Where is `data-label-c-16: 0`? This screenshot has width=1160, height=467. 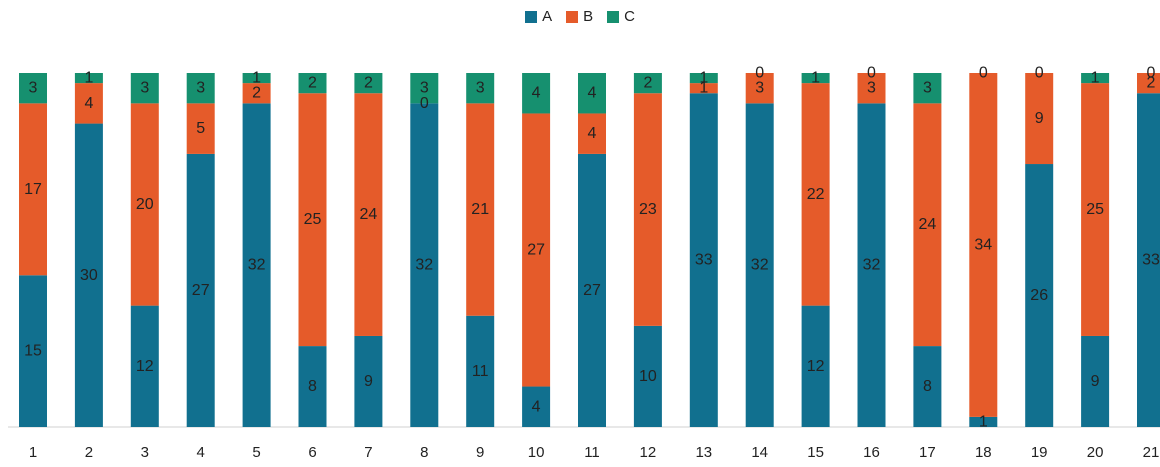 data-label-c-16: 0 is located at coordinates (871, 73).